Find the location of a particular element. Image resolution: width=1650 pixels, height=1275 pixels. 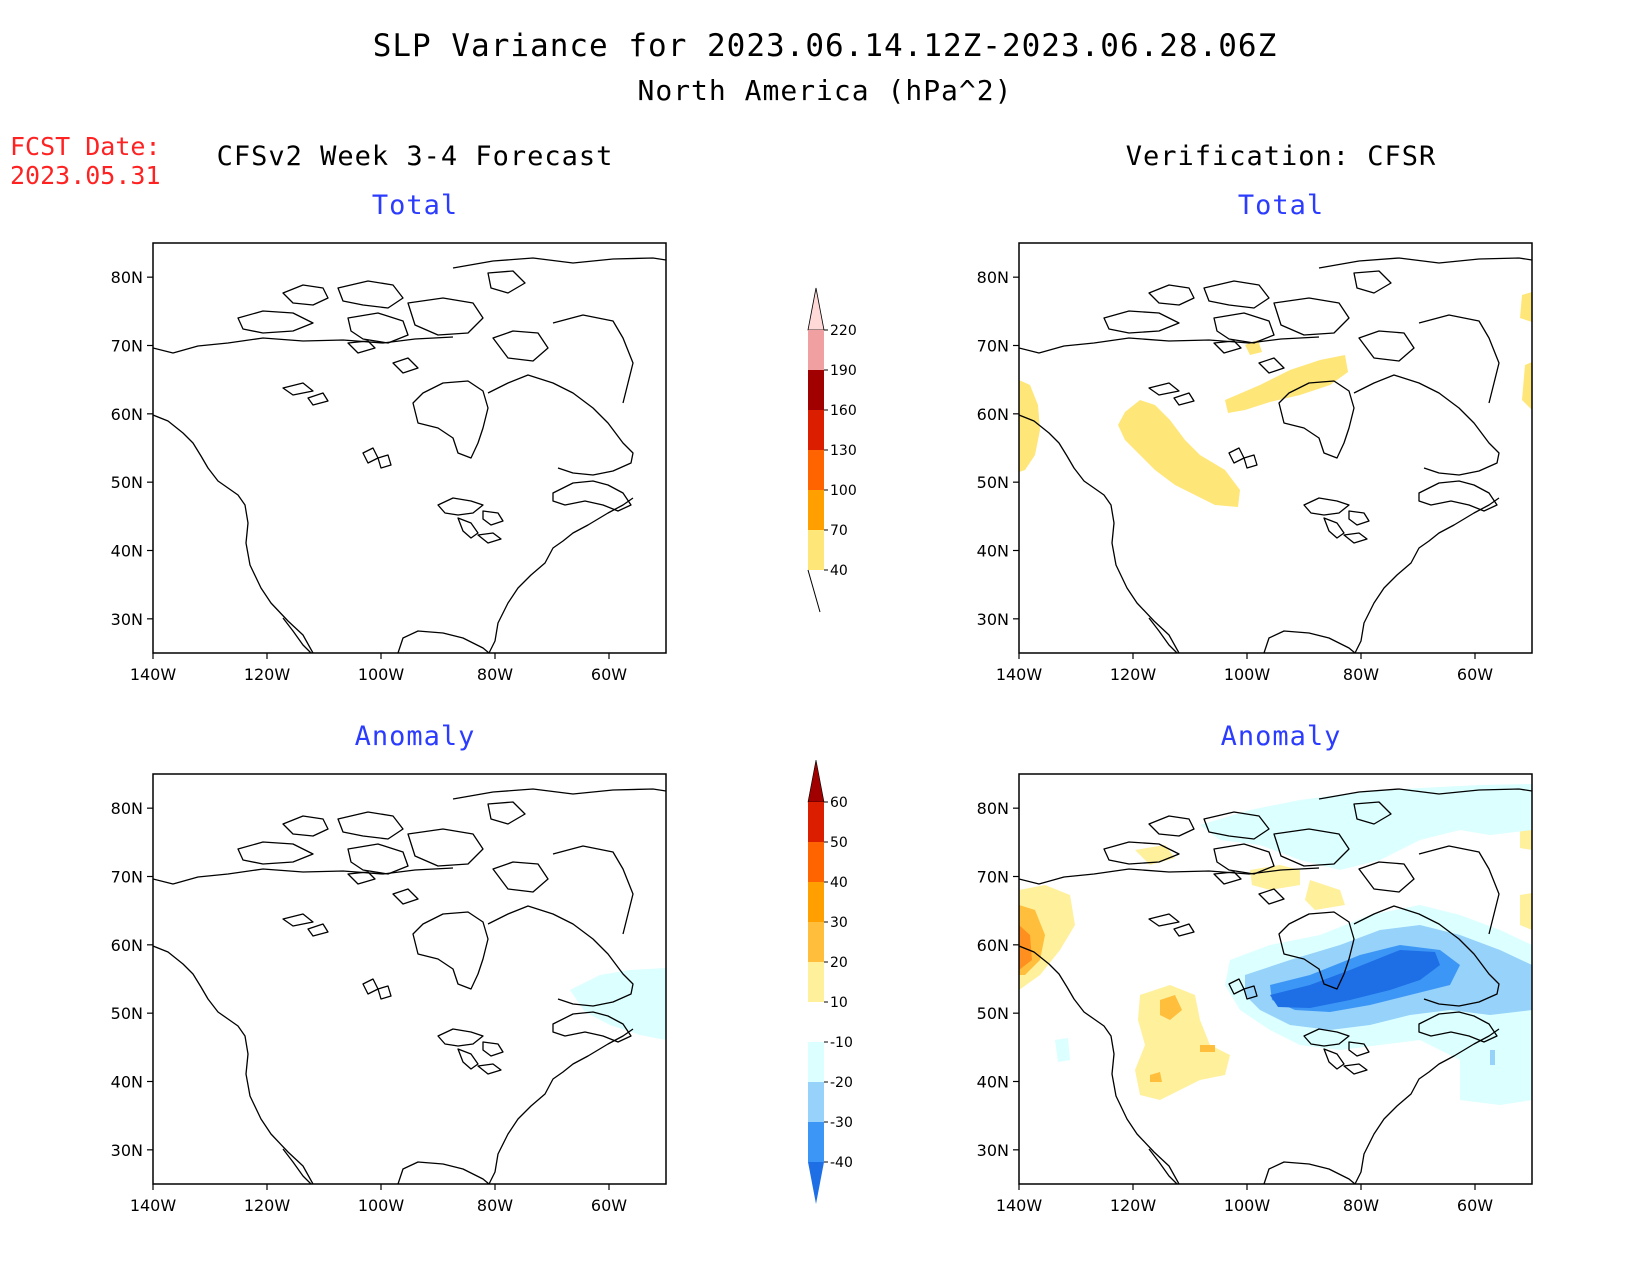

colorbar-anomaly-label: 60 is located at coordinates (839, 803).